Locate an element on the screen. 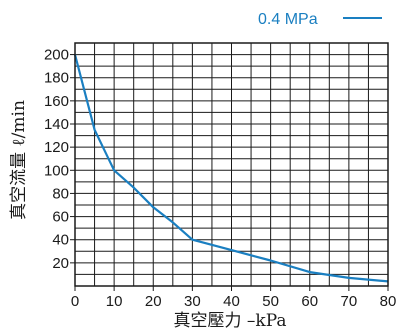 The width and height of the screenshot is (402, 333). x-tick-label: 40 is located at coordinates (231, 301).